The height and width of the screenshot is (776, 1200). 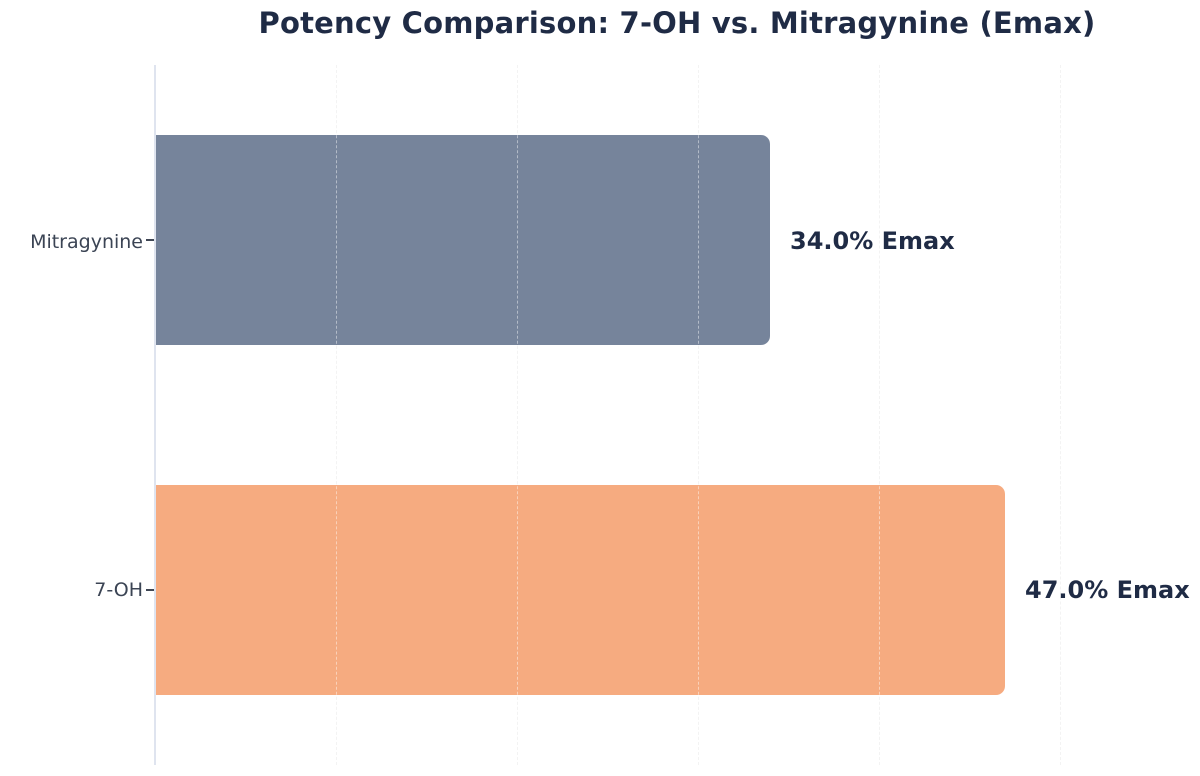 What do you see at coordinates (872, 241) in the screenshot?
I see `value-label-mitragynine: 34.0% Emax` at bounding box center [872, 241].